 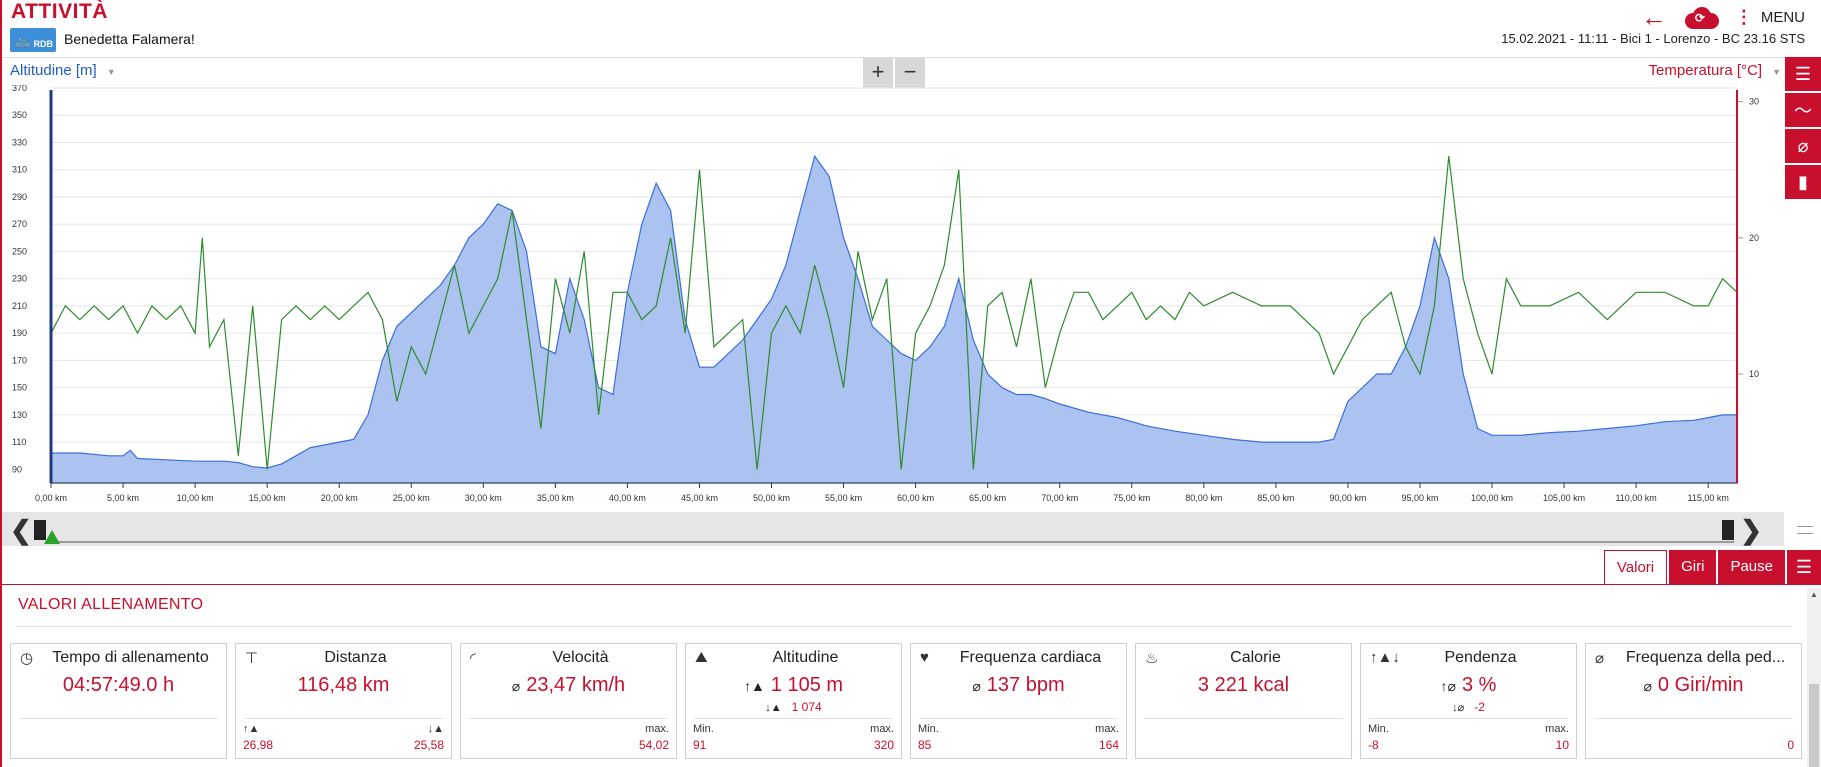 What do you see at coordinates (843, 498) in the screenshot?
I see `x-tick-label: 55,00 km` at bounding box center [843, 498].